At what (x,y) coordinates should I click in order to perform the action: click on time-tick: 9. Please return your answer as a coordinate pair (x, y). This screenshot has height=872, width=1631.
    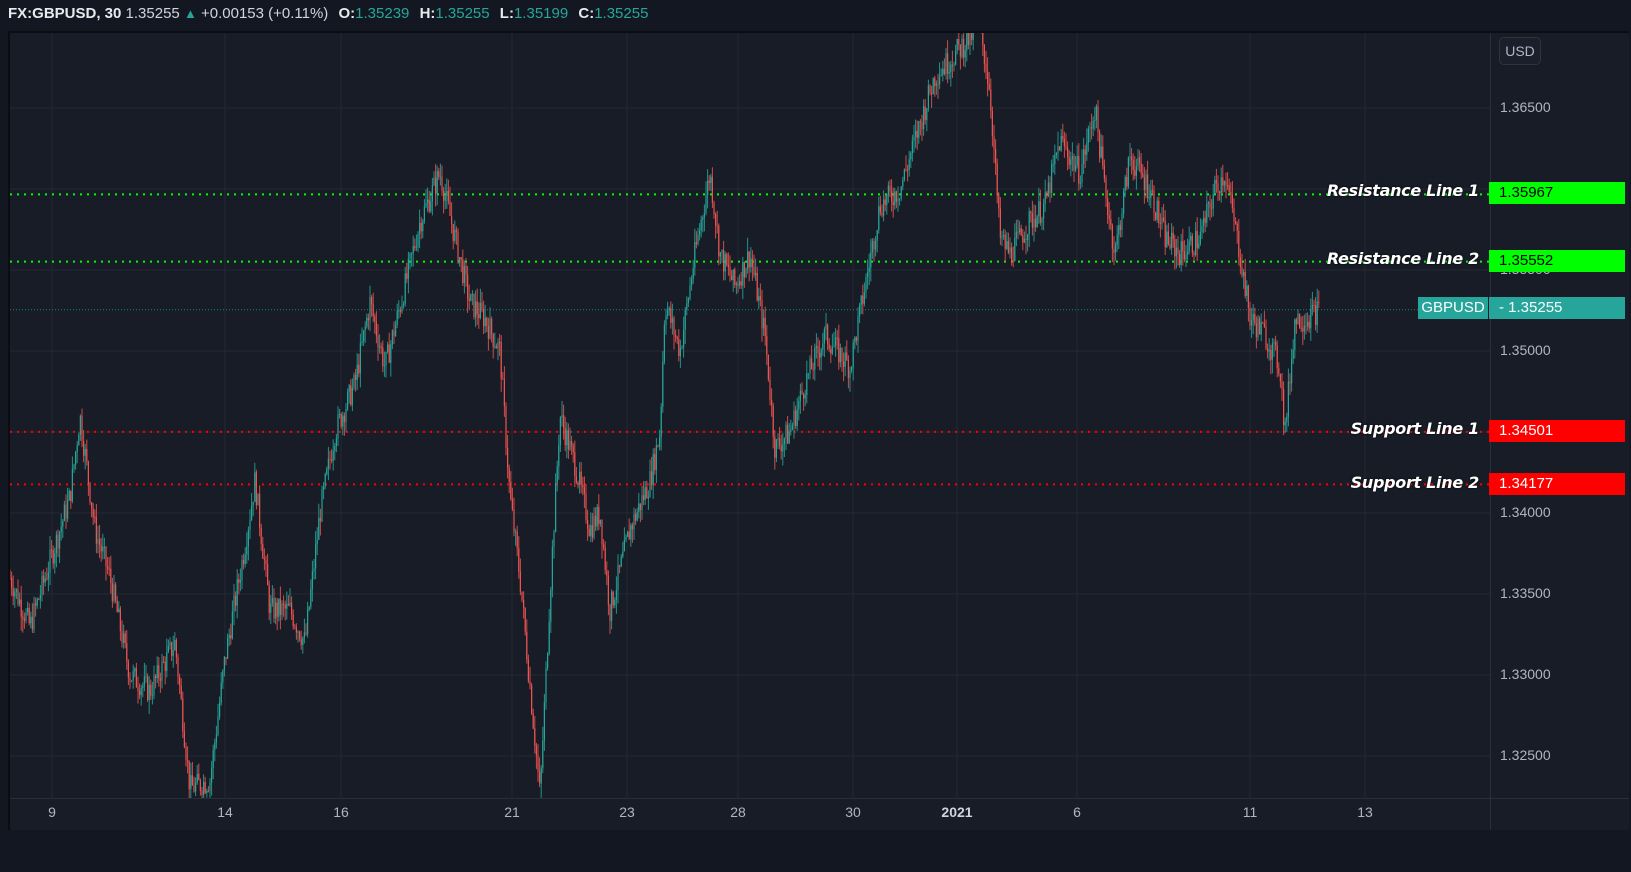
    Looking at the image, I should click on (52, 812).